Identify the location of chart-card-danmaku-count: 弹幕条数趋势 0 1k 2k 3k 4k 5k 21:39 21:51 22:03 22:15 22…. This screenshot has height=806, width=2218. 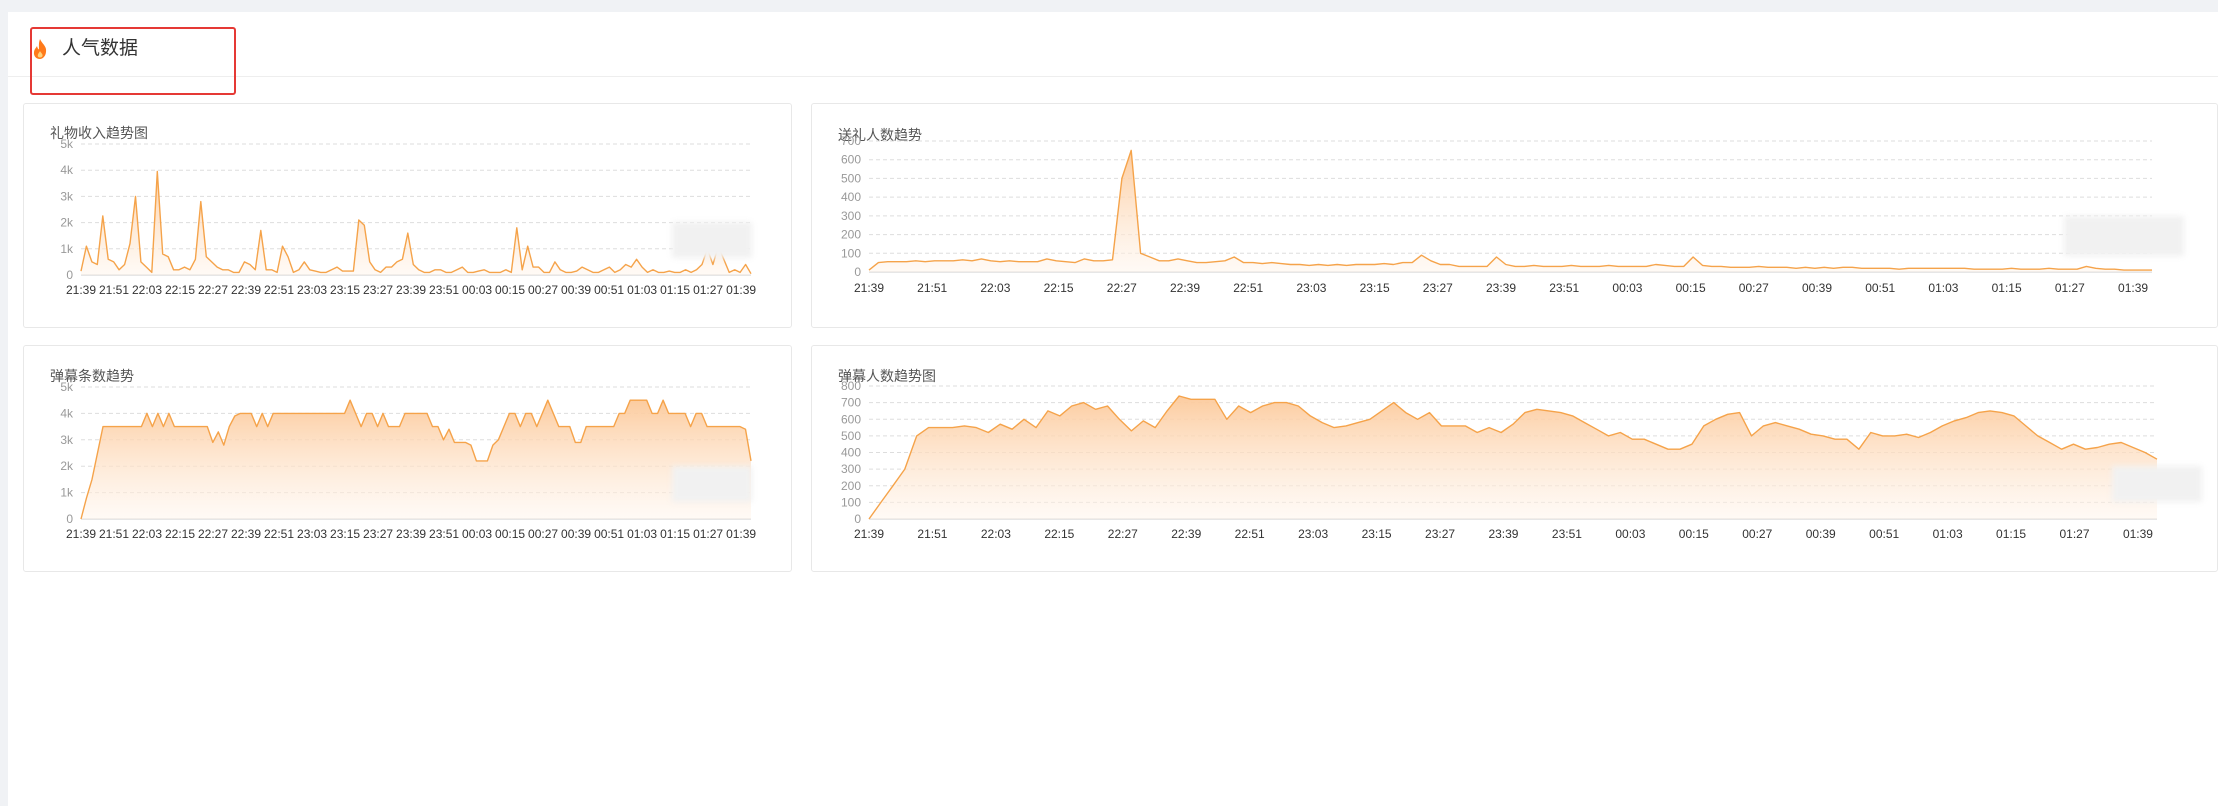
(407, 458).